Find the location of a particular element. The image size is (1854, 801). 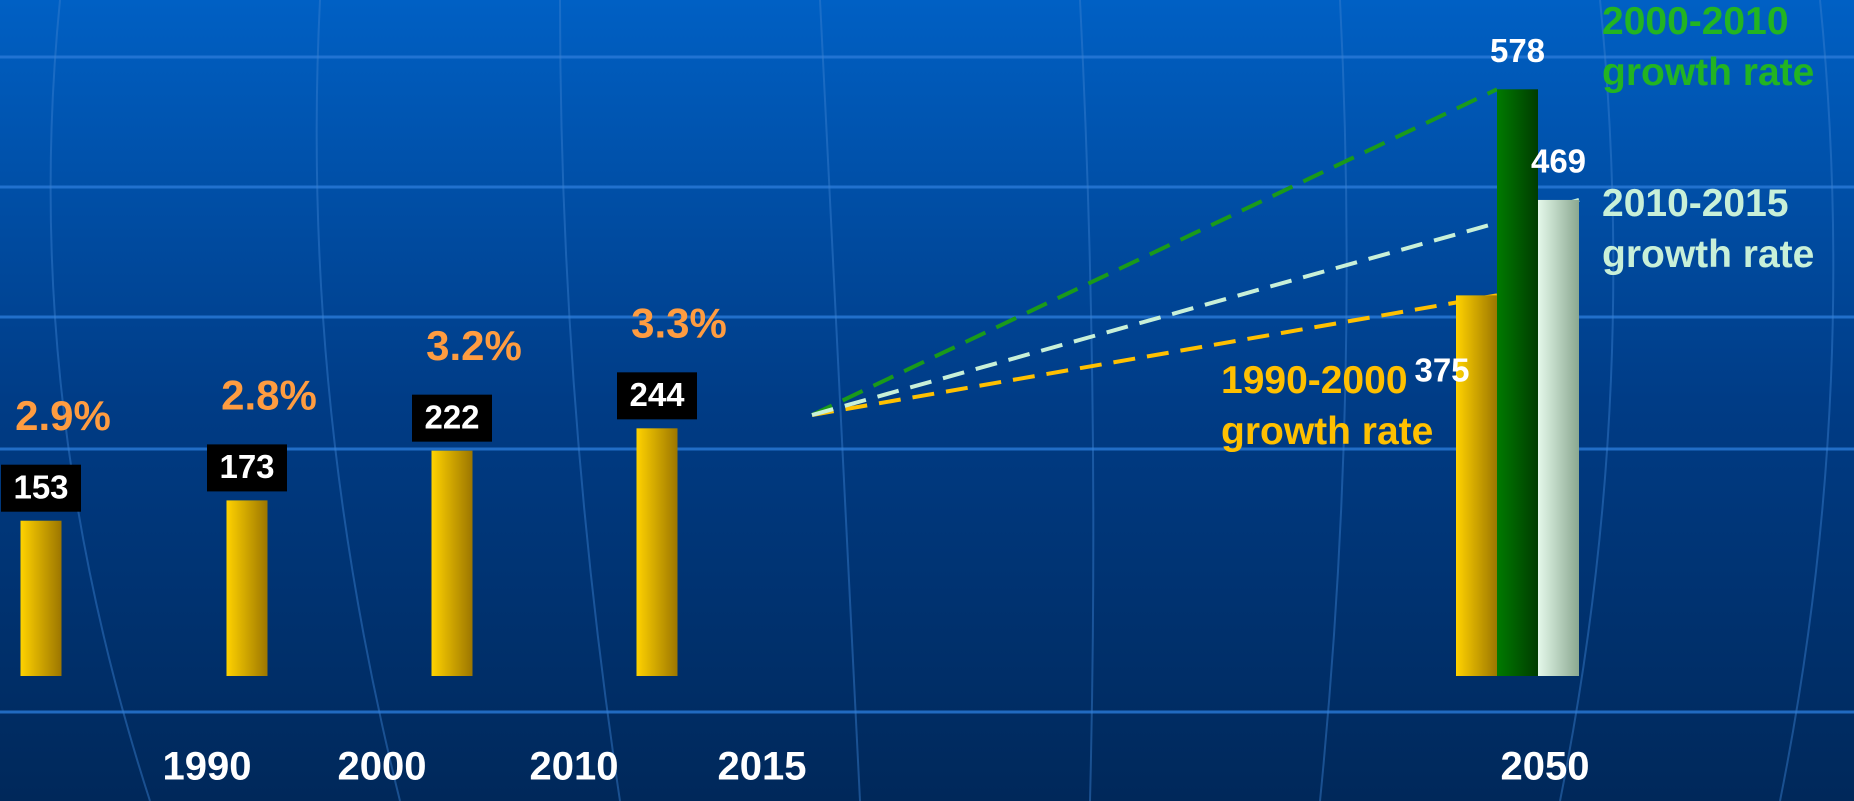

x-tick-label: 2050 is located at coordinates (1545, 767).